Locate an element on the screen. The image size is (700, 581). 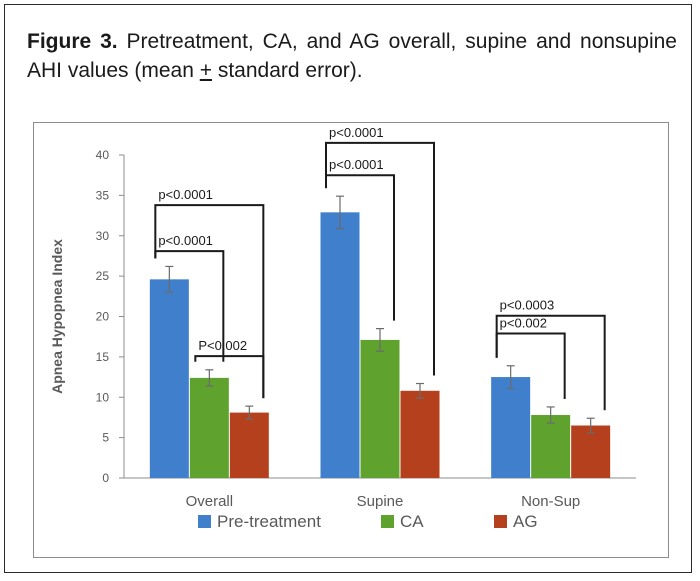
y-tick-label: 20 is located at coordinates (103, 317).